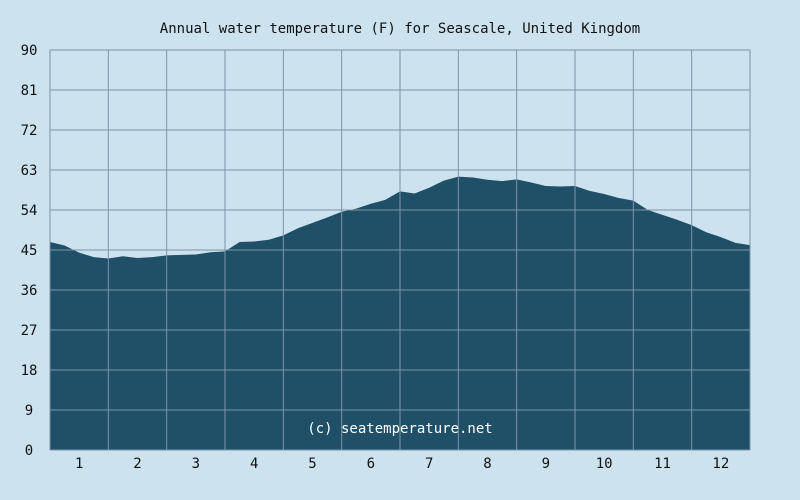 Image resolution: width=800 pixels, height=500 pixels. What do you see at coordinates (29, 291) in the screenshot?
I see `y-tick-label: 36` at bounding box center [29, 291].